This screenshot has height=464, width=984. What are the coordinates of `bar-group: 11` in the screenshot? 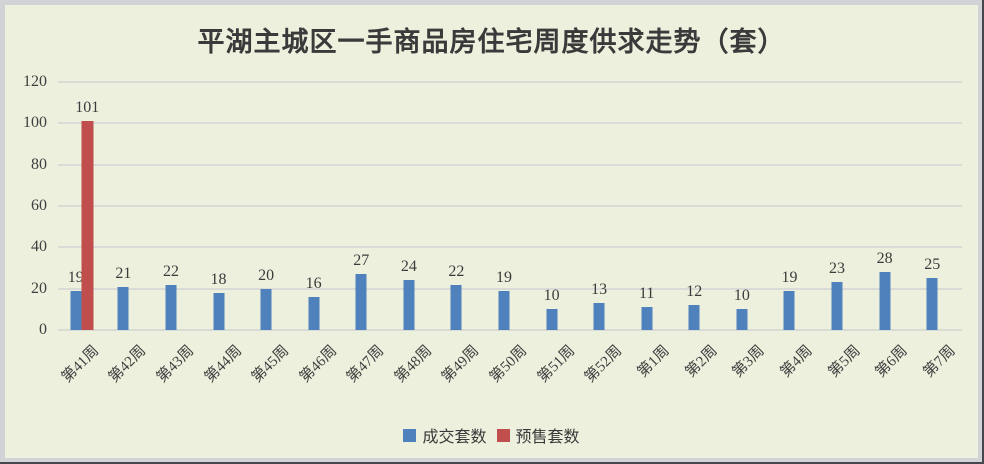 It's located at (651, 307).